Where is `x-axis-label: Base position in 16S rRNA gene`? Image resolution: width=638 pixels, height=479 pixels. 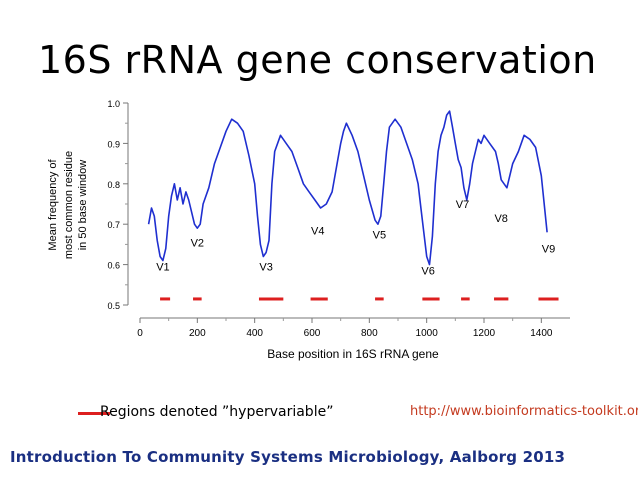 x-axis-label: Base position in 16S rRNA gene is located at coordinates (353, 354).